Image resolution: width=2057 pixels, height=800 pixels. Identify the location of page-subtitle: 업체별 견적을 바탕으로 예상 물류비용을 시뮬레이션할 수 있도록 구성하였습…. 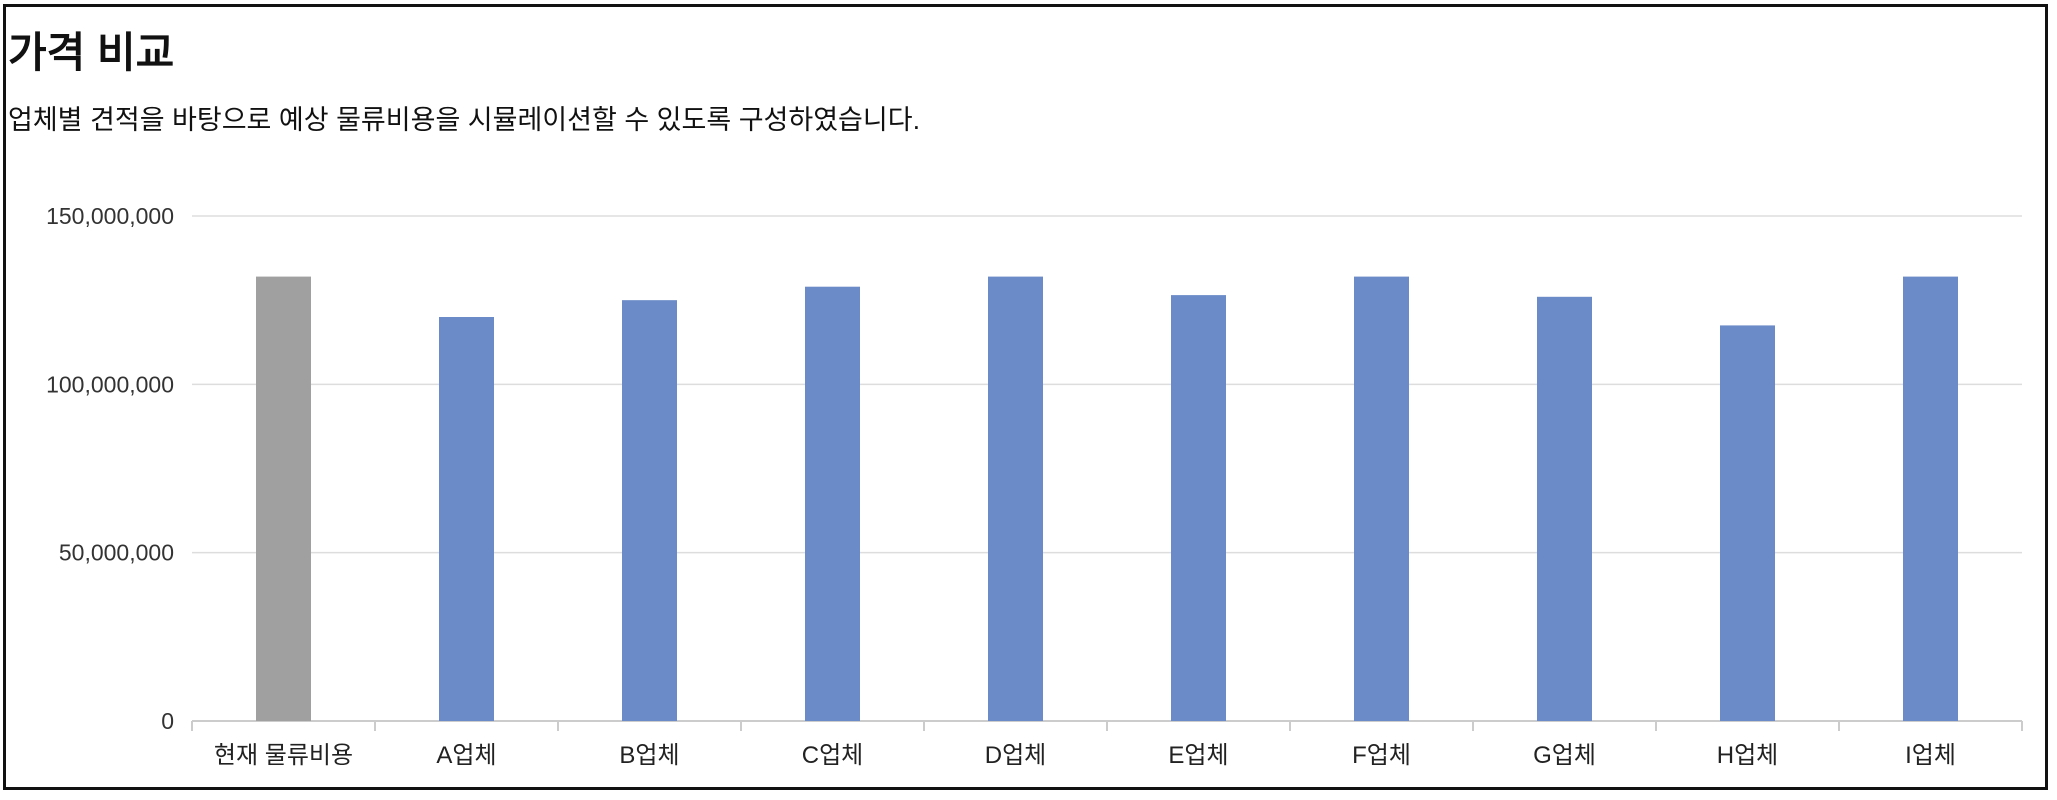
(464, 120).